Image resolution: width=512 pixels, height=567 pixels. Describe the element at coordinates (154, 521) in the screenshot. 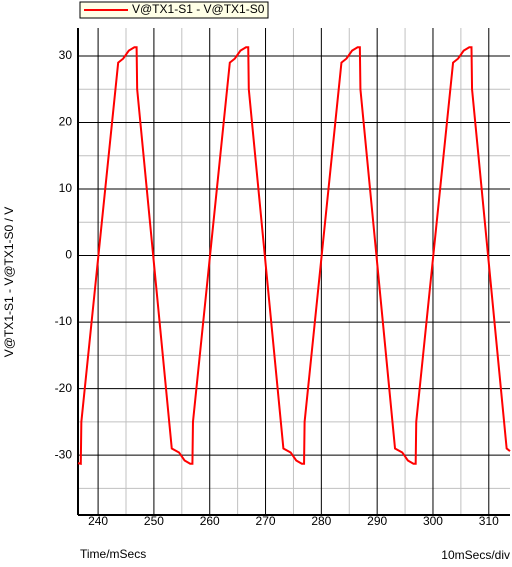

I see `x-tick-label: 250` at that location.